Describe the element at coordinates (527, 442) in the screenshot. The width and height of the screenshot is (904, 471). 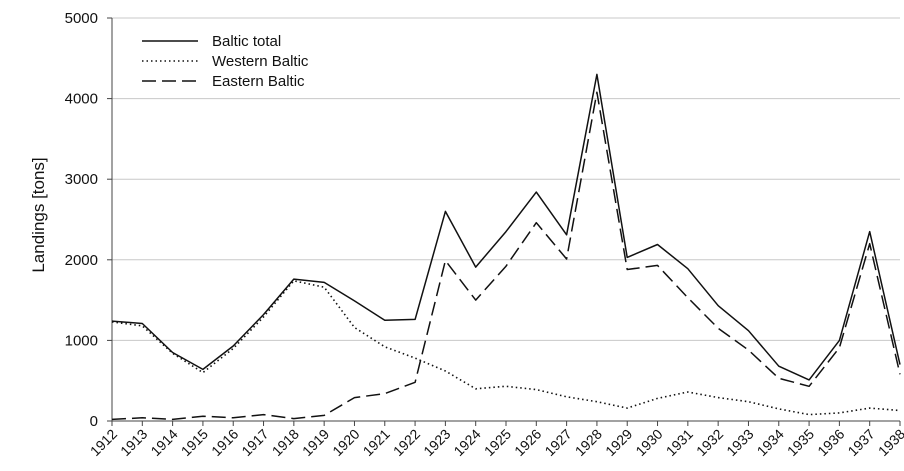
I see `x-tick-label: 1926` at that location.